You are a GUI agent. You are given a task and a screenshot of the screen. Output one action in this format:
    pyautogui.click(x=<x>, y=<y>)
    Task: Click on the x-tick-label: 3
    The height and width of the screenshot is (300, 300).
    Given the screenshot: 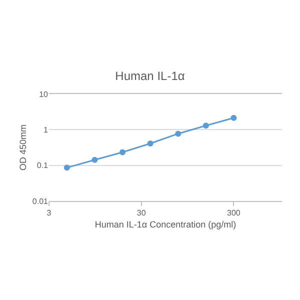 What is the action you would take?
    pyautogui.click(x=49, y=213)
    